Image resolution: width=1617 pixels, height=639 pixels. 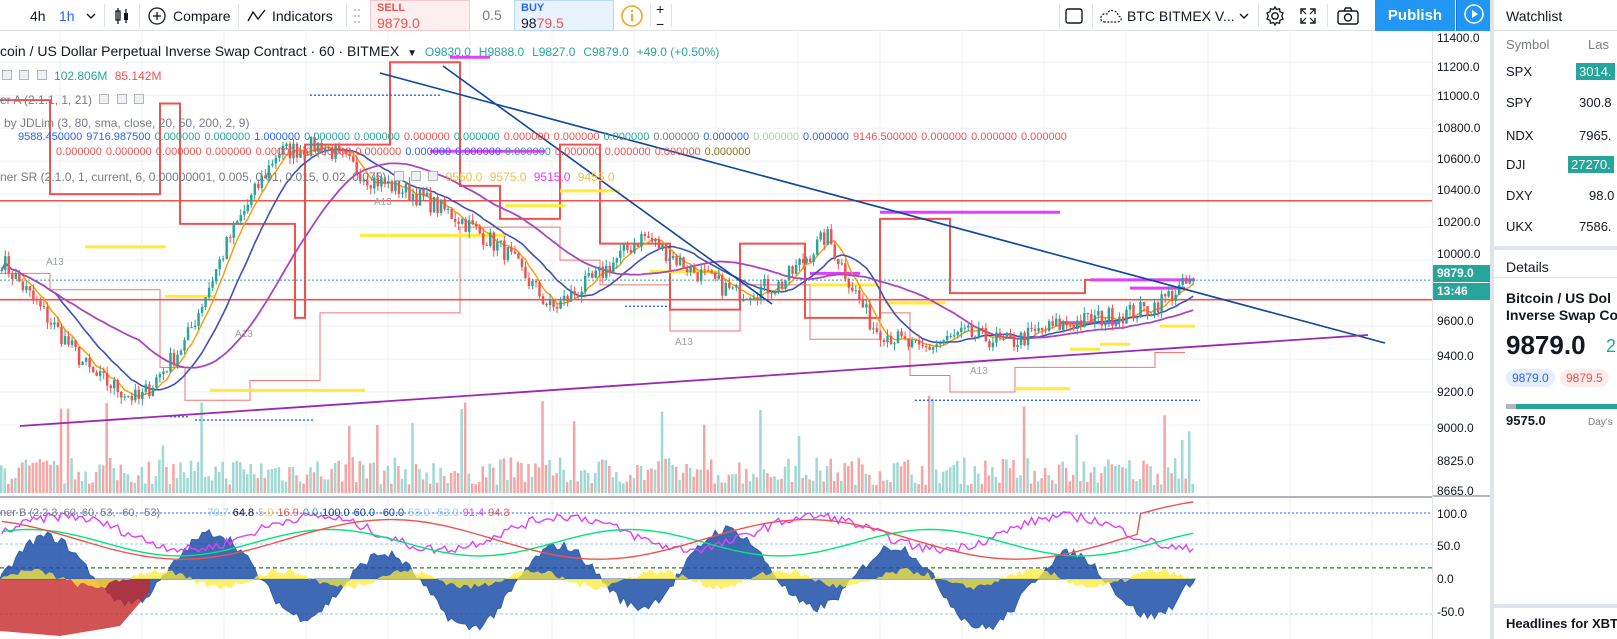 What do you see at coordinates (564, 15) in the screenshot?
I see `buy-button: BUY 9879.5` at bounding box center [564, 15].